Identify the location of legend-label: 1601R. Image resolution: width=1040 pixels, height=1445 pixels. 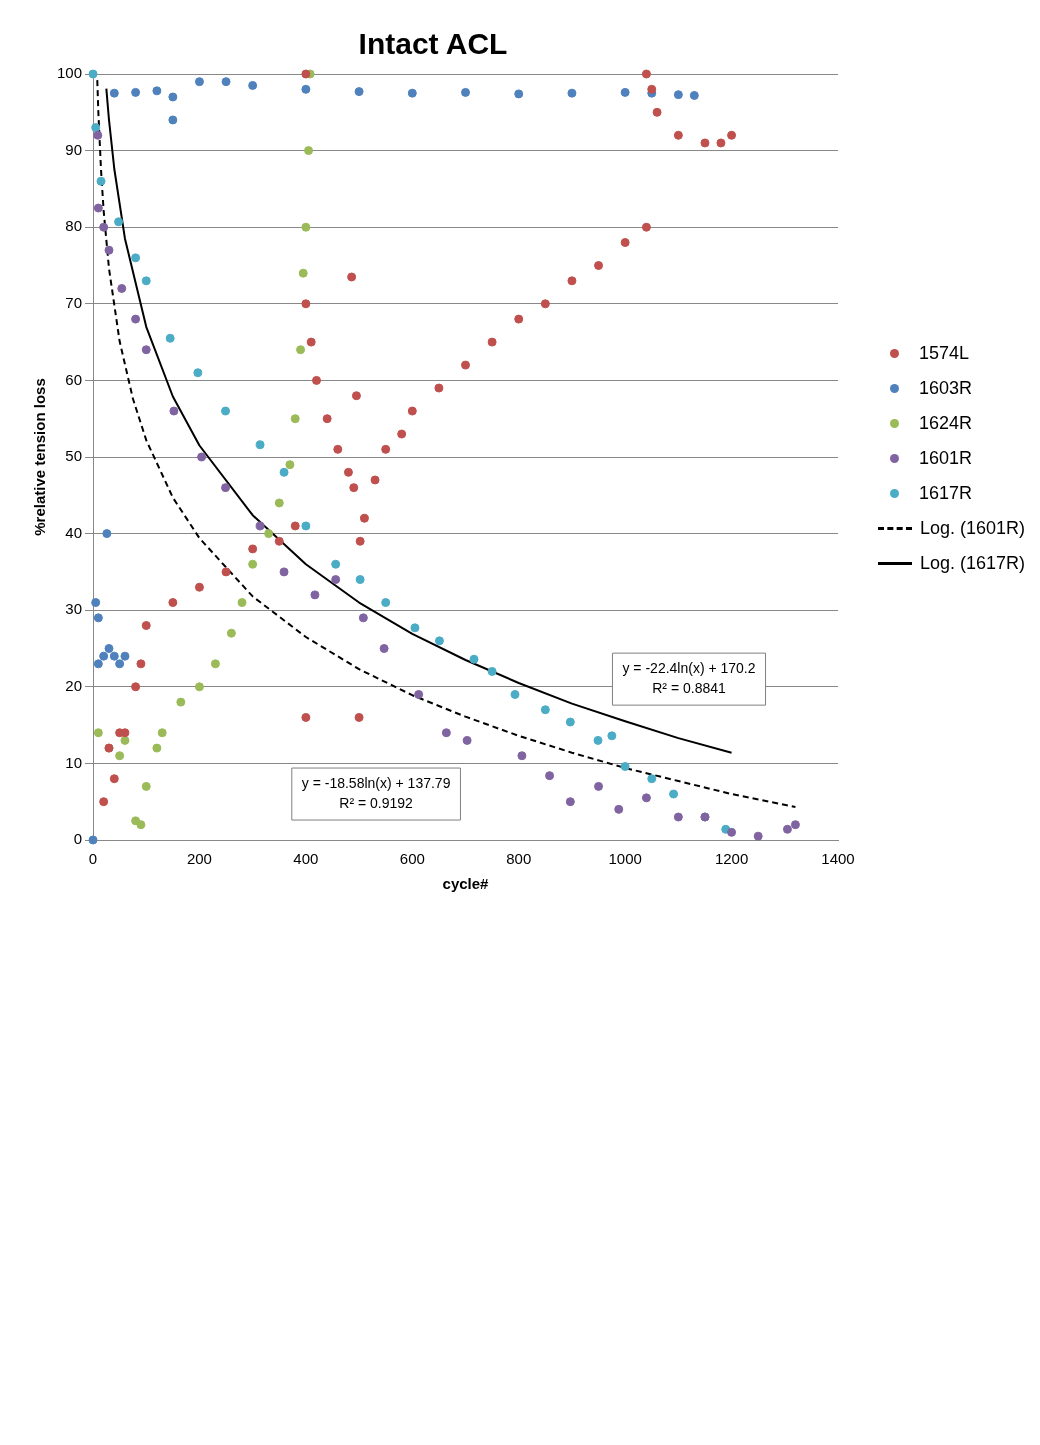
(946, 458).